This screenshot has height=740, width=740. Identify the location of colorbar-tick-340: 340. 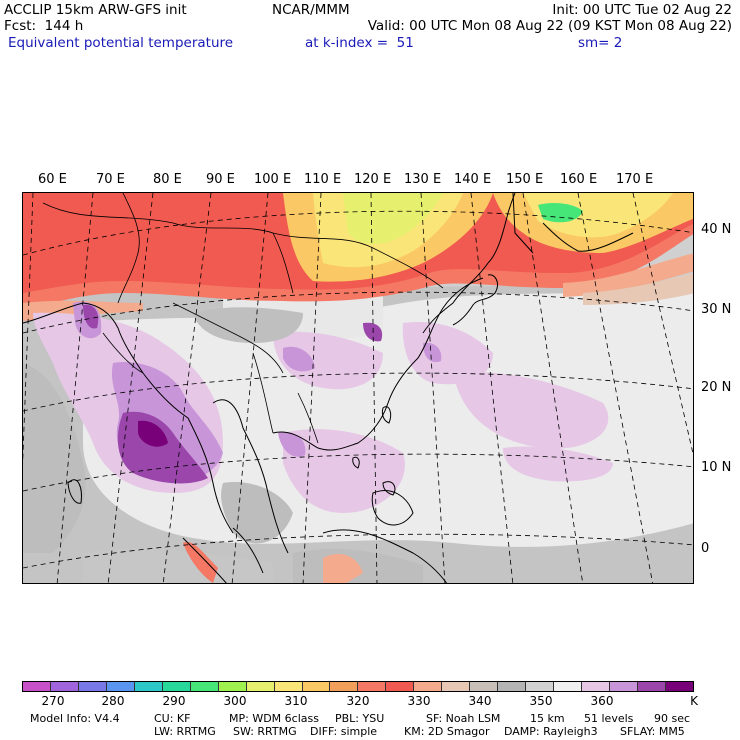
(480, 701).